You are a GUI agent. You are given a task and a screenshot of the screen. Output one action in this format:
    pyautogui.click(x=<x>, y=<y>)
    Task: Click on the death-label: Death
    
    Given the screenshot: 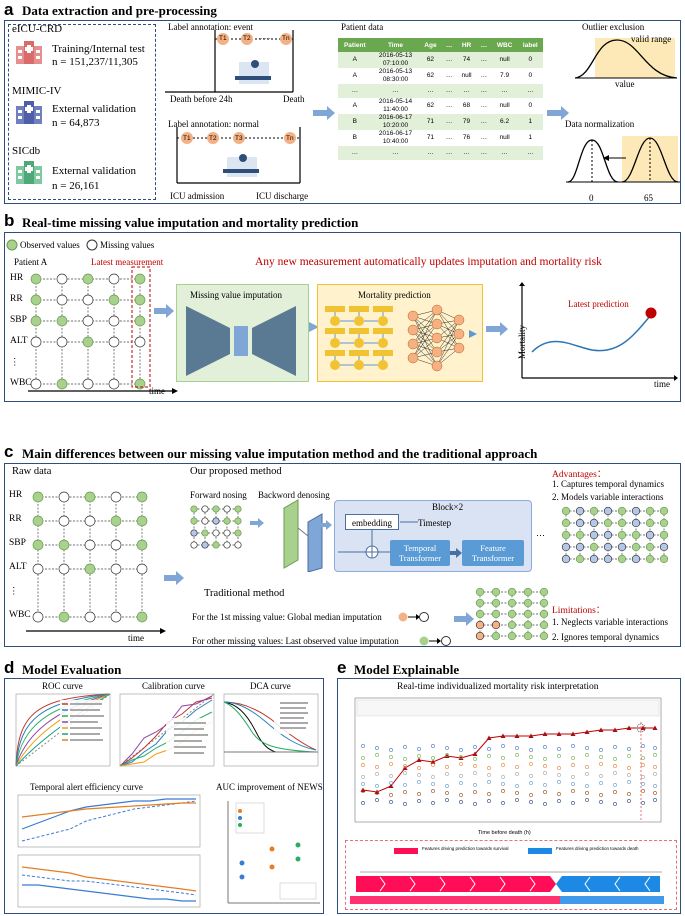 What is the action you would take?
    pyautogui.click(x=294, y=99)
    